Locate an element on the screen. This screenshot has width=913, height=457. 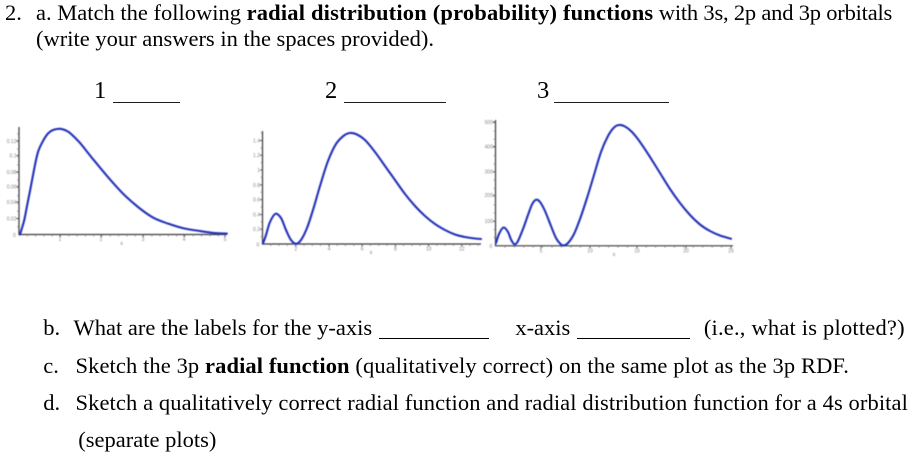
svg-text: 0.02 is located at coordinates (12, 219).